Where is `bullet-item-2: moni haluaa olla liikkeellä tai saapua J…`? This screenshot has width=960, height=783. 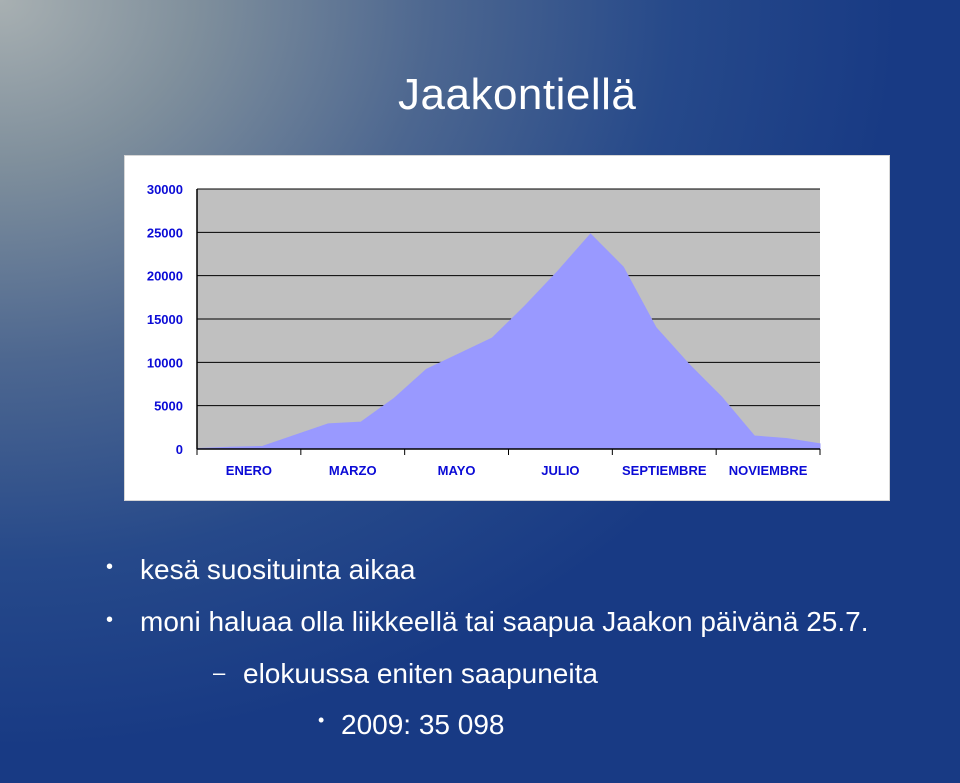 bullet-item-2: moni haluaa olla liikkeellä tai saapua J… is located at coordinates (504, 621).